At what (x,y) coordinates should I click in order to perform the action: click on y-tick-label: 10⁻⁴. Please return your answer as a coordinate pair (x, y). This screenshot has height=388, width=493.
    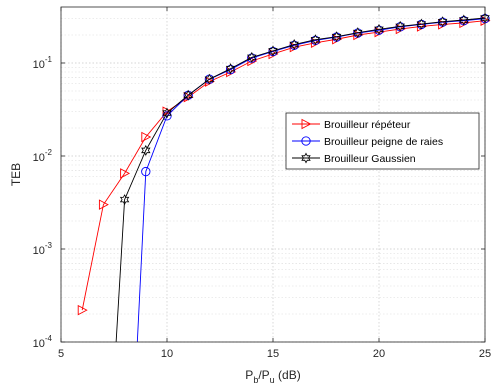
    Looking at the image, I should click on (43, 342).